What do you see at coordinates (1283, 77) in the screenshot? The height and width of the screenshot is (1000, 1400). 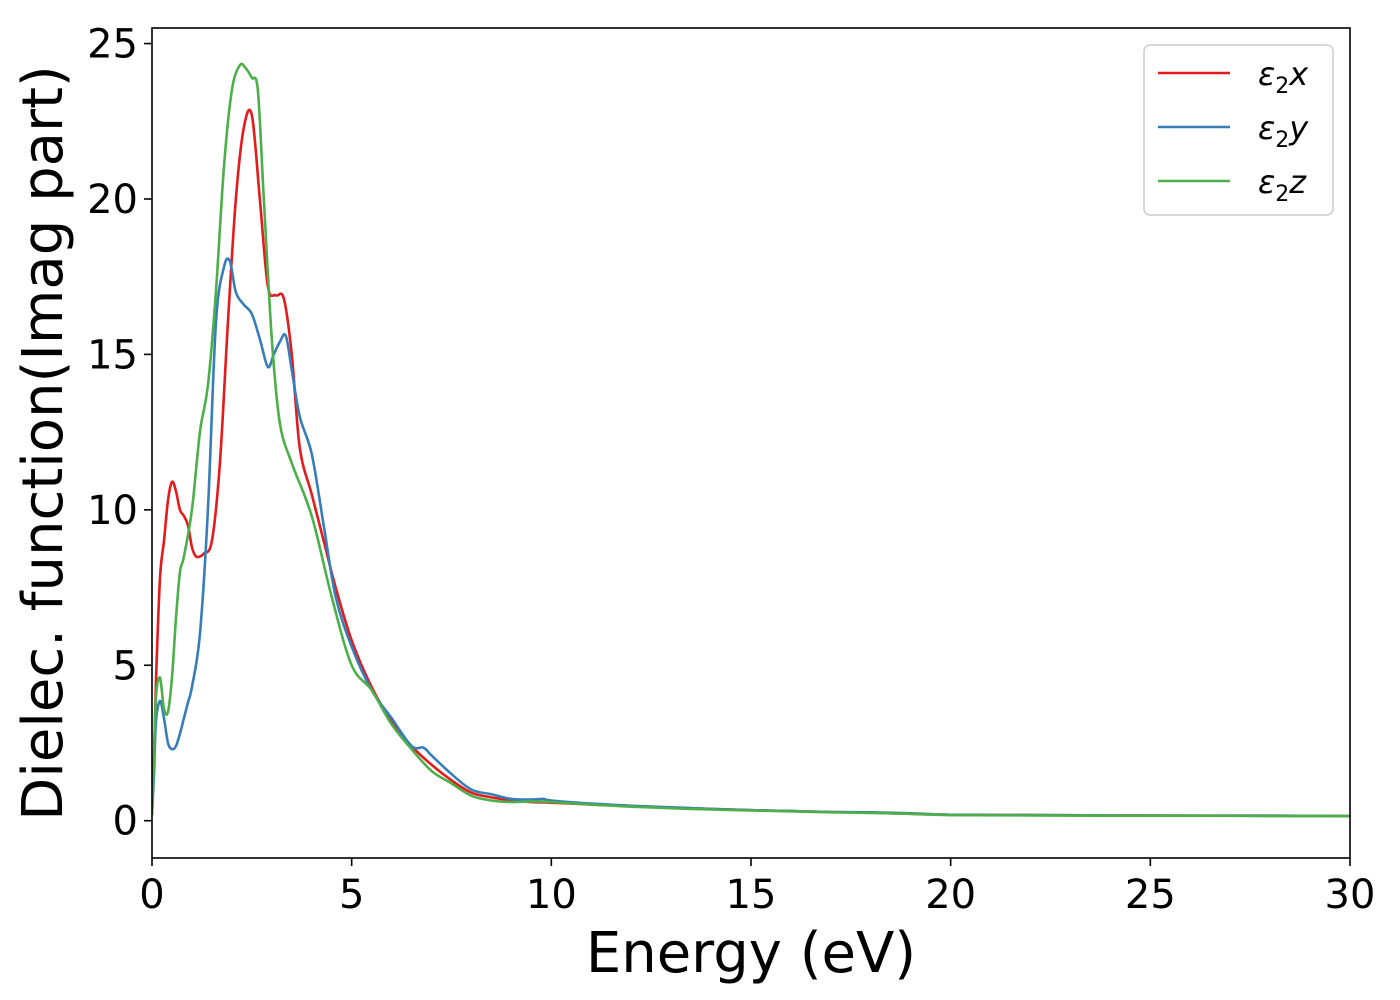 I see `legend-label-x: ε2x` at bounding box center [1283, 77].